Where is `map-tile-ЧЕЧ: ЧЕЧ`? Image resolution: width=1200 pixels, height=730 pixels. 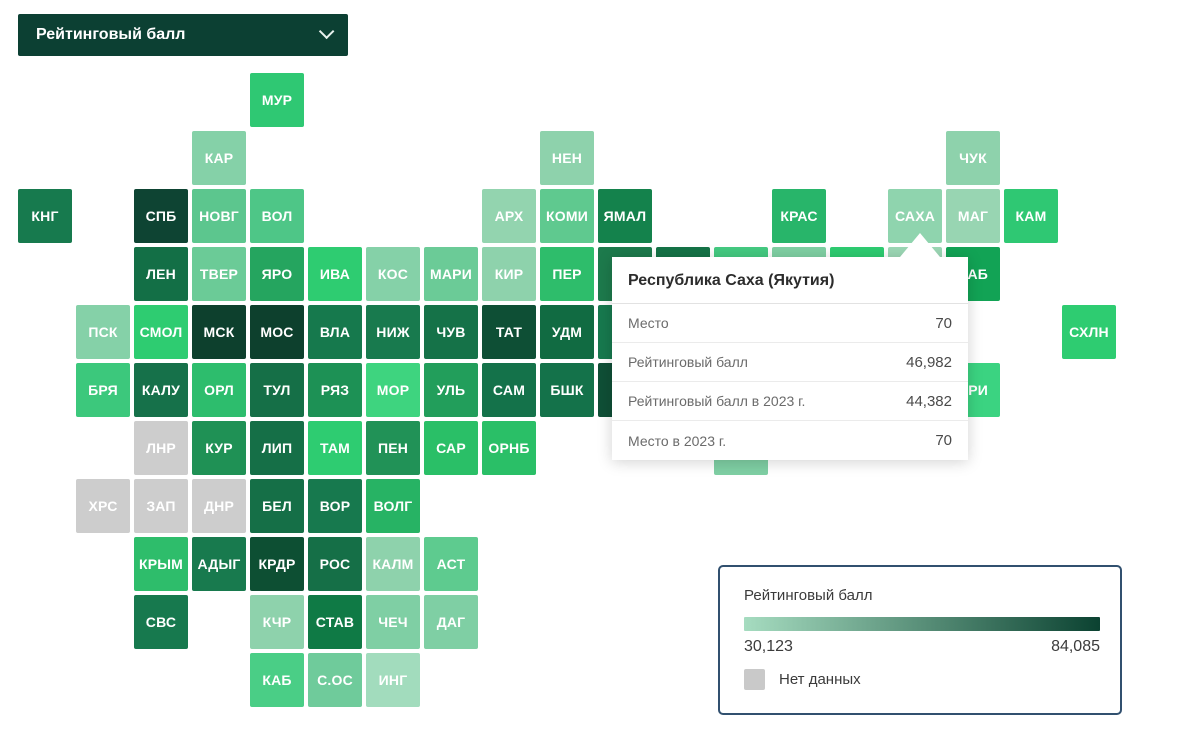
map-tile-ЧЕЧ: ЧЕЧ is located at coordinates (393, 622).